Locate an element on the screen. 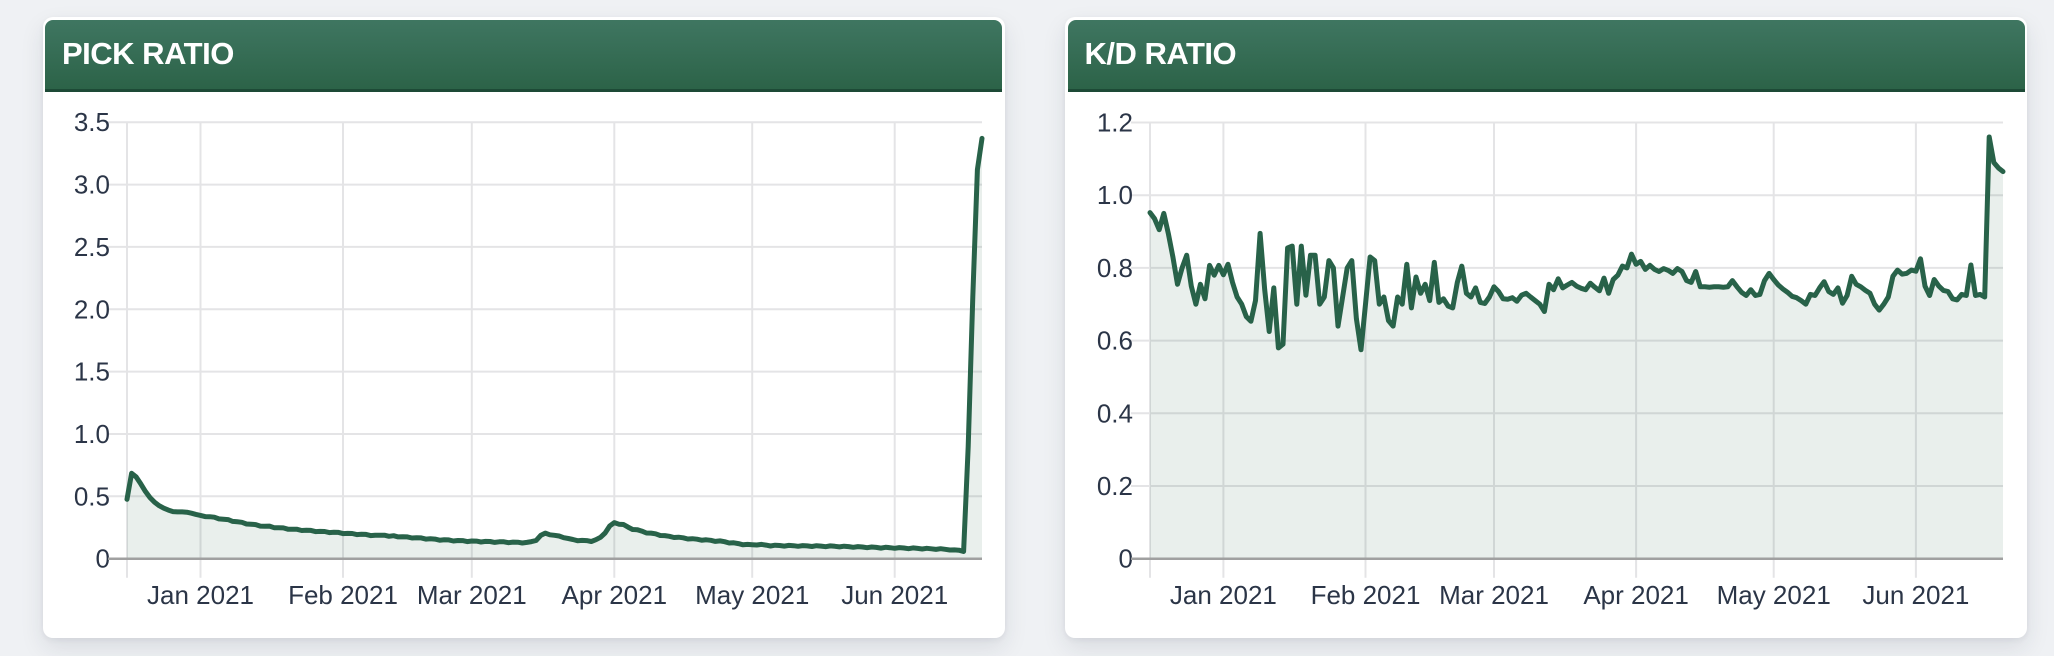 This screenshot has height=656, width=2054. svg-text: 0.8 is located at coordinates (1115, 268).